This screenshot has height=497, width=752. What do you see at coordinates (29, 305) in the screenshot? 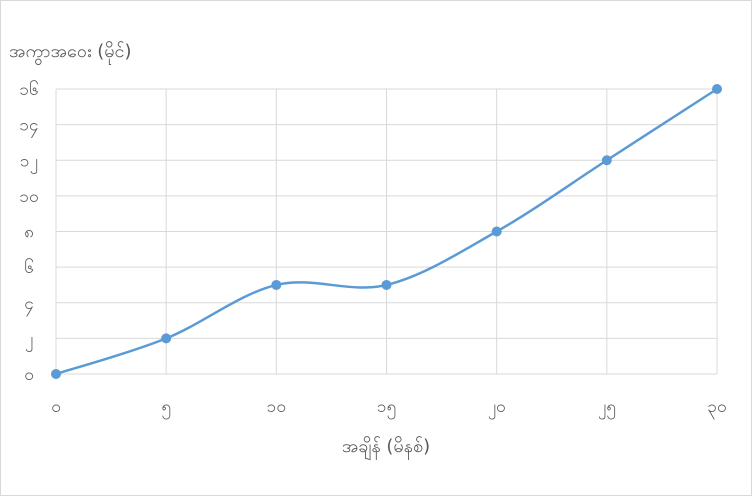
I see `y-tick-label: ၄` at bounding box center [29, 305].